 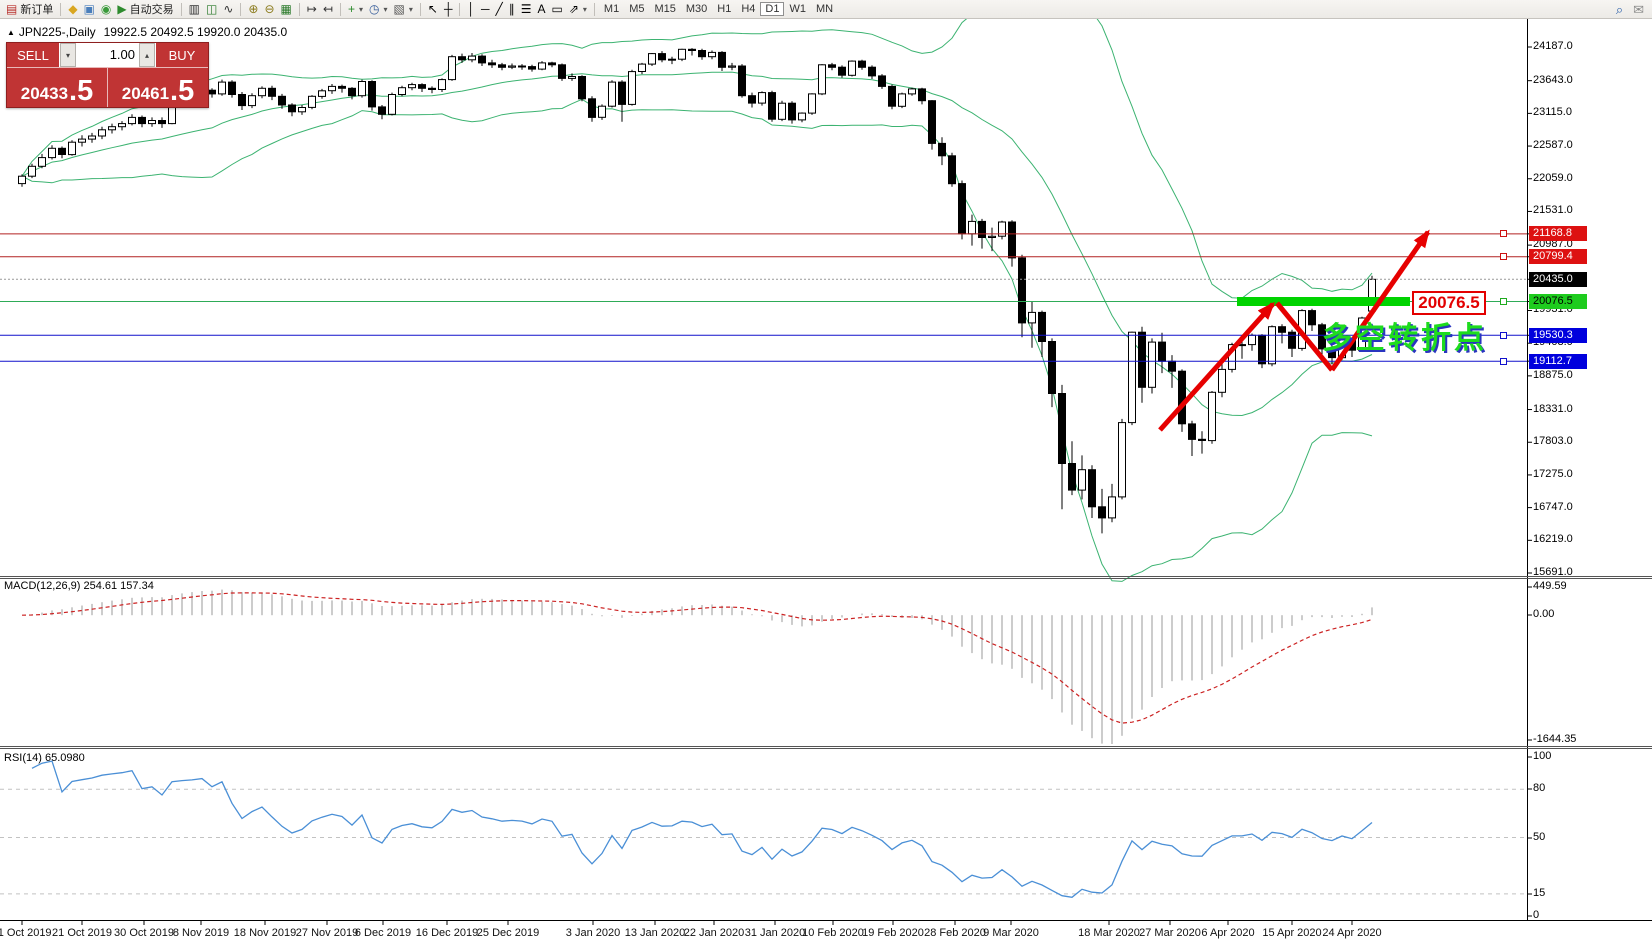 I want to click on equidistant-channel-glyph-icon: ∥, so click(x=511, y=9).